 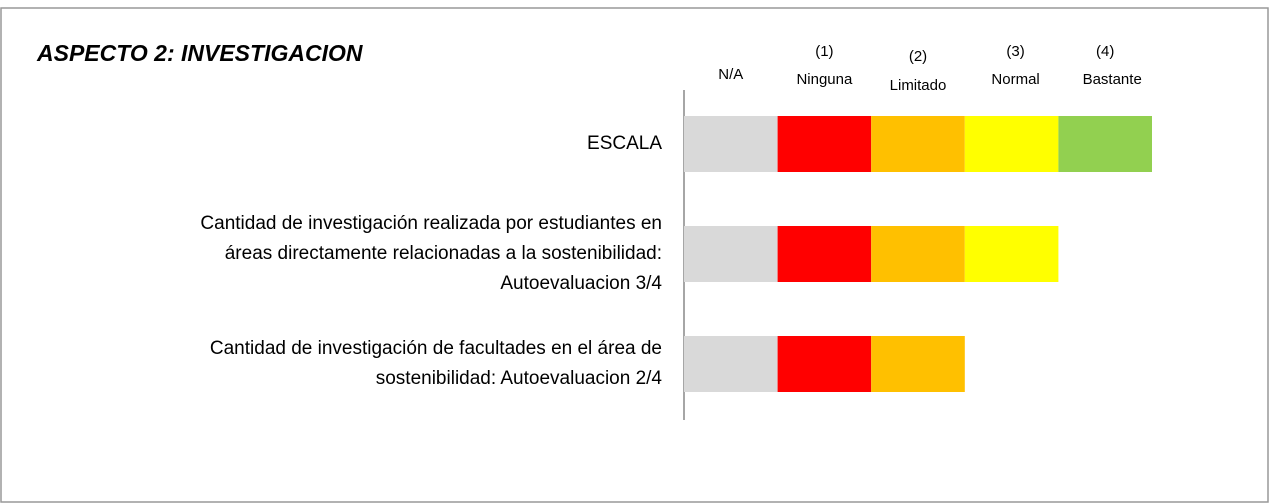 I want to click on legend-code: (2), so click(x=918, y=56).